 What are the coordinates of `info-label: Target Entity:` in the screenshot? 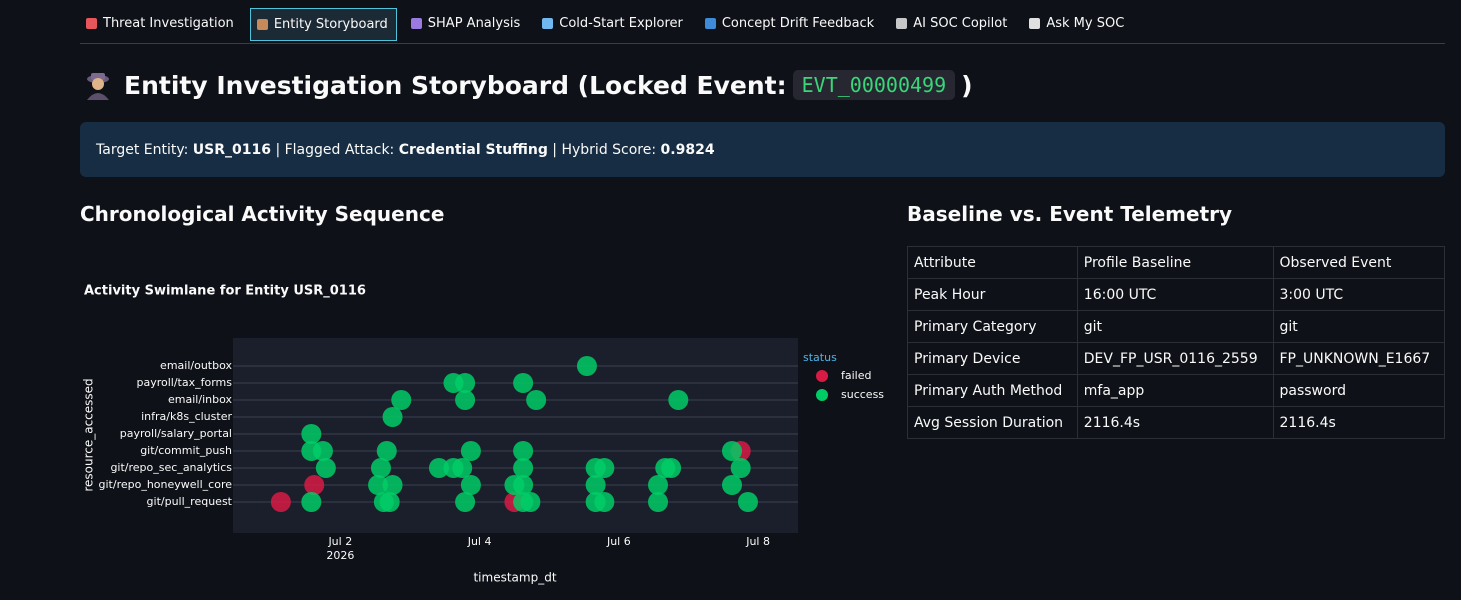 It's located at (144, 149).